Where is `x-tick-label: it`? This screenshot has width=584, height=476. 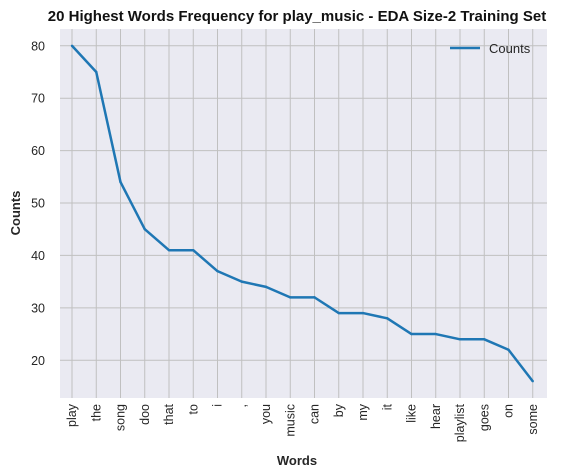
x-tick-label: it is located at coordinates (387, 406).